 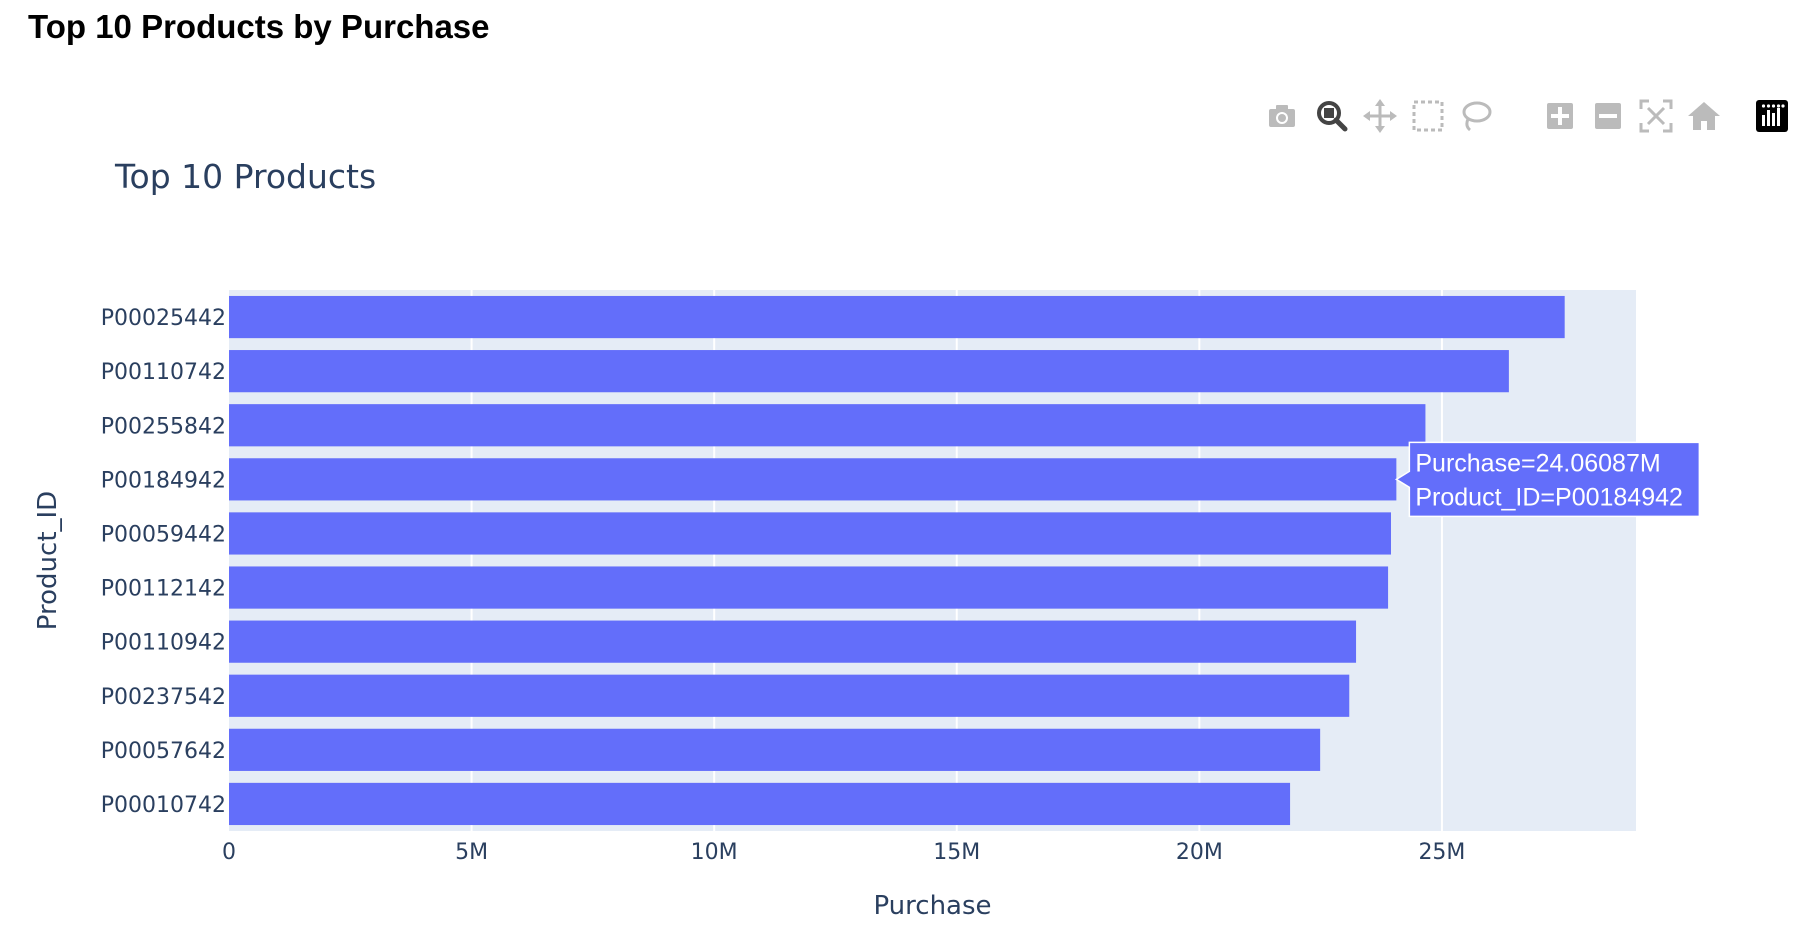 I want to click on y-axis-title: Product_ID, so click(x=48, y=560).